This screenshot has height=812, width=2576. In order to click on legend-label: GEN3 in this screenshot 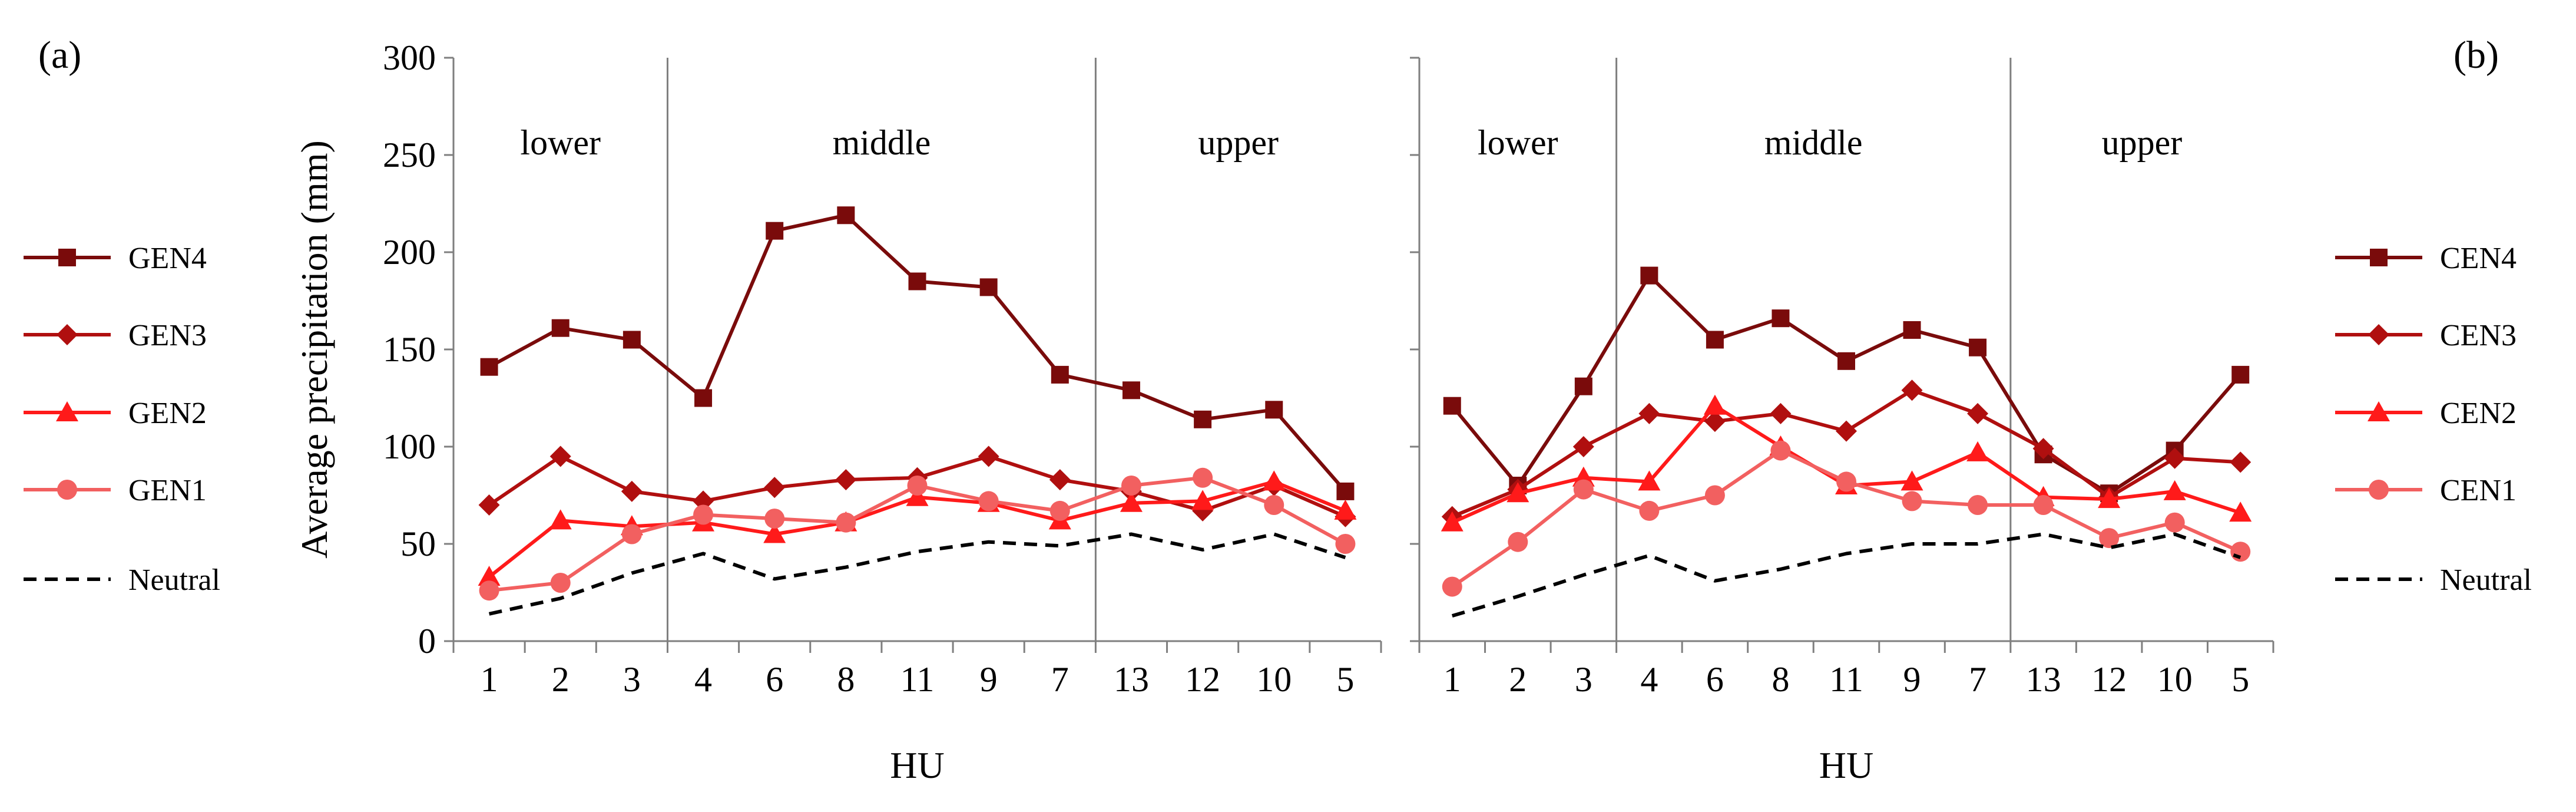, I will do `click(167, 335)`.